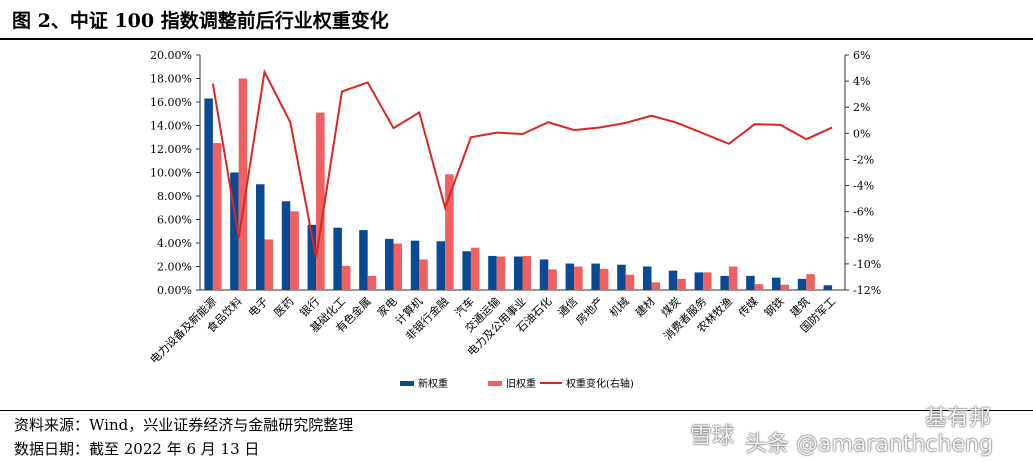 The height and width of the screenshot is (462, 1033). I want to click on left-tick-label: 2.00%, so click(174, 267).